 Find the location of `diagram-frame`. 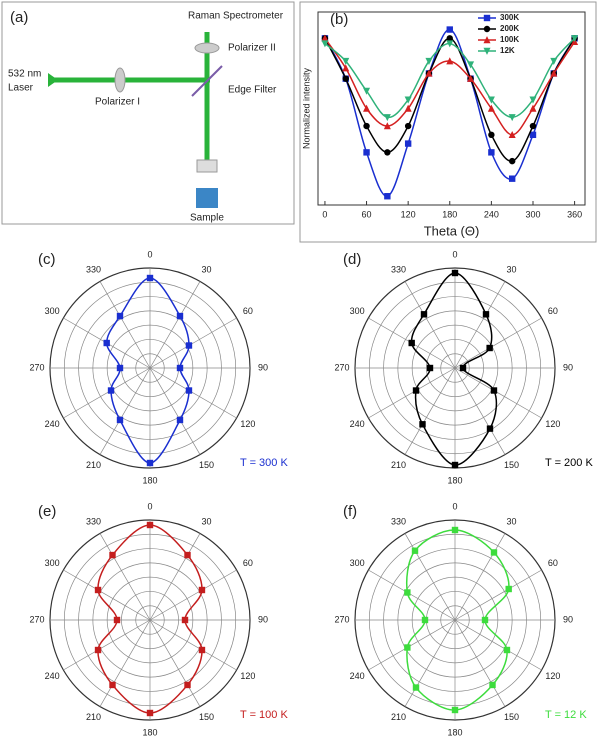

diagram-frame is located at coordinates (148, 113).